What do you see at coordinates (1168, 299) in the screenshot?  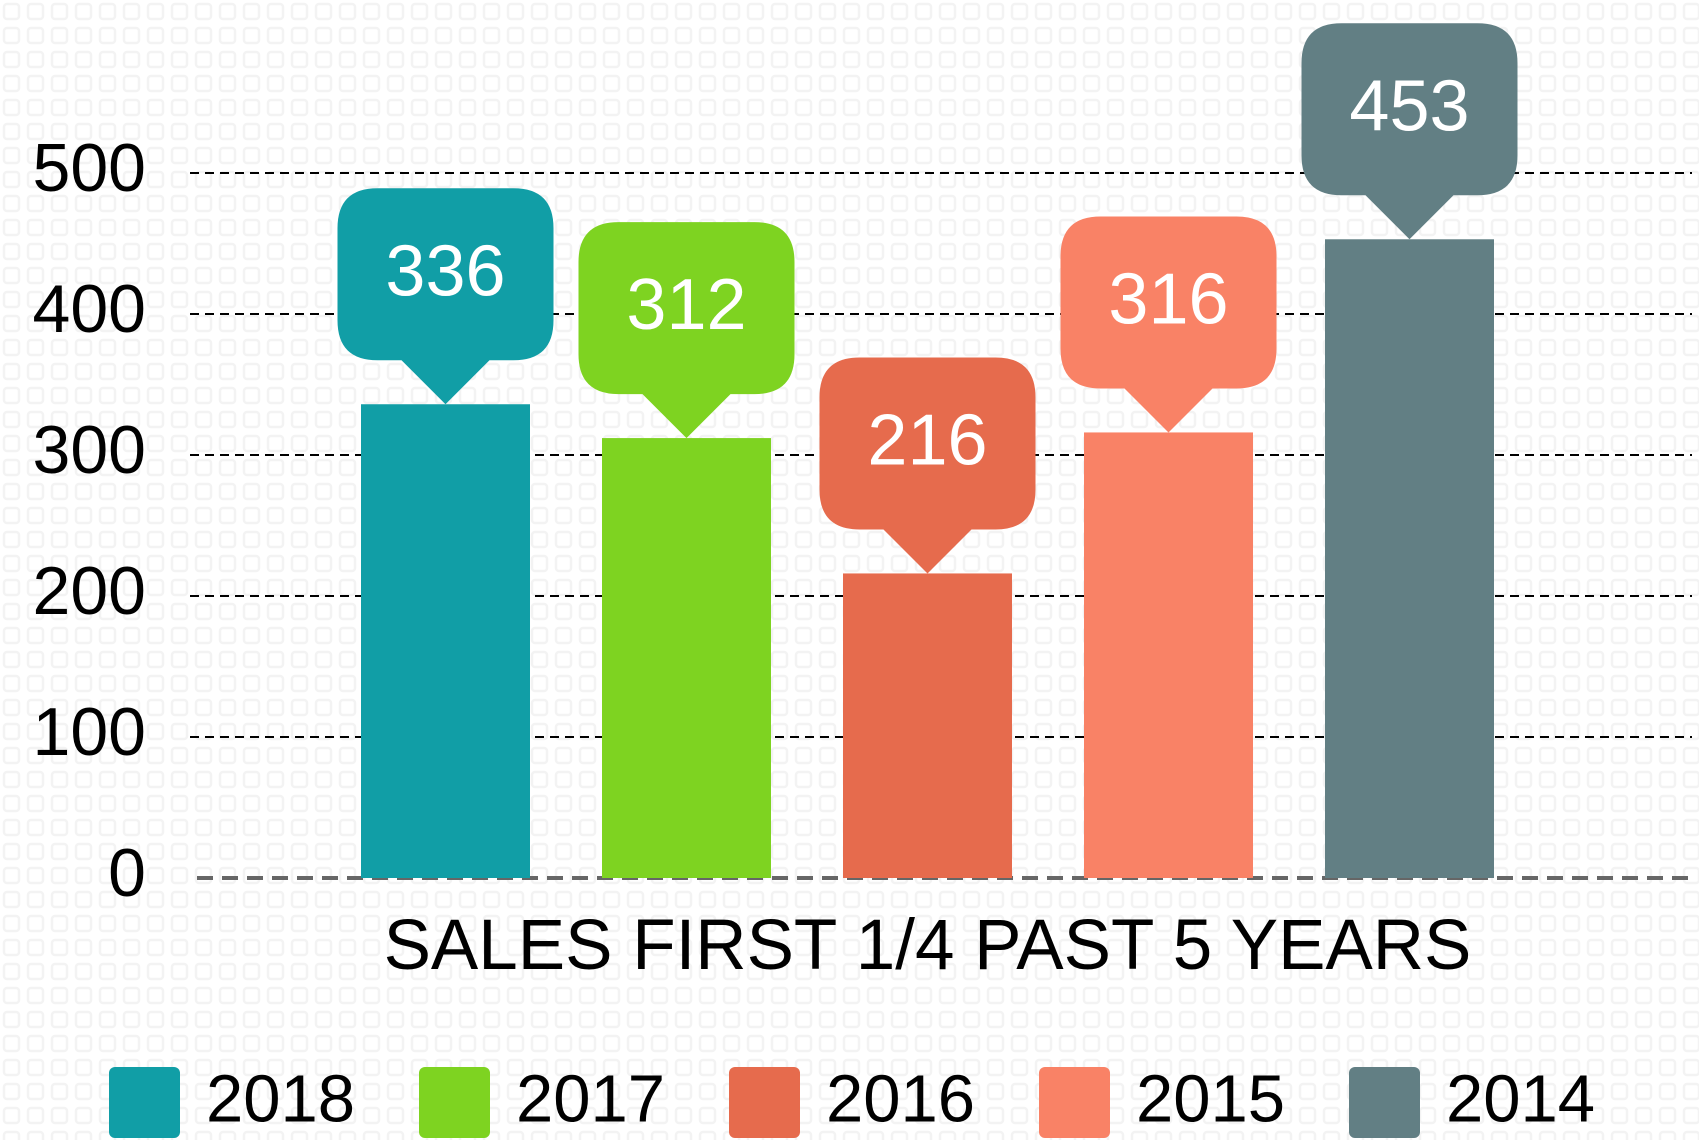 I see `data-label: 316` at bounding box center [1168, 299].